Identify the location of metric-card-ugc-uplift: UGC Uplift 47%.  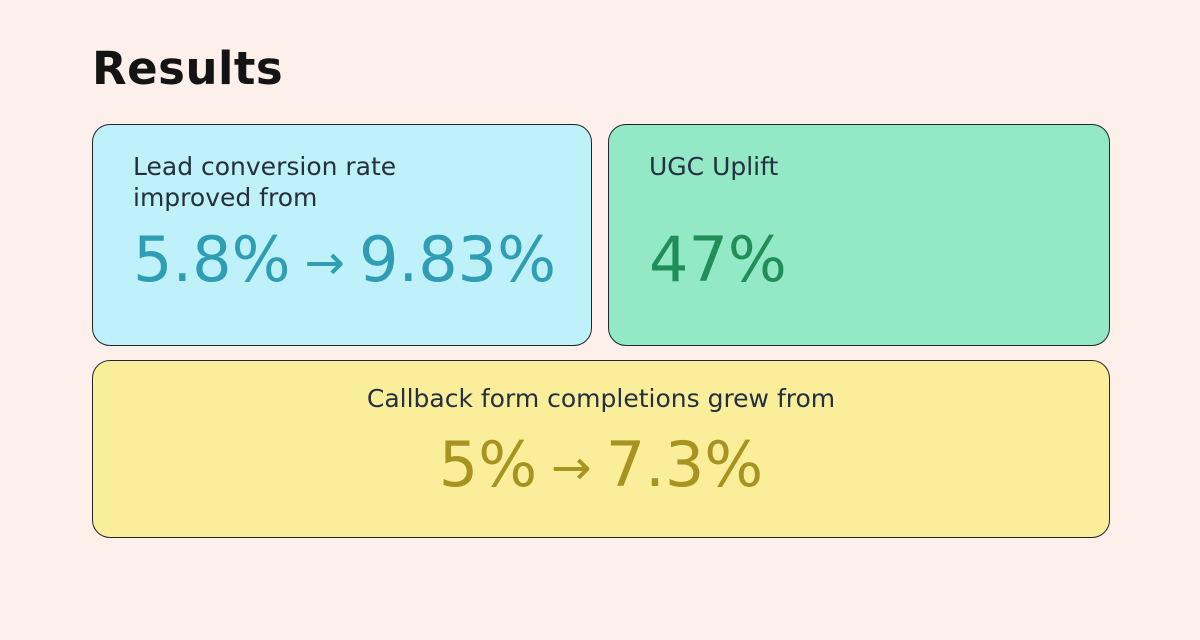
(859, 235).